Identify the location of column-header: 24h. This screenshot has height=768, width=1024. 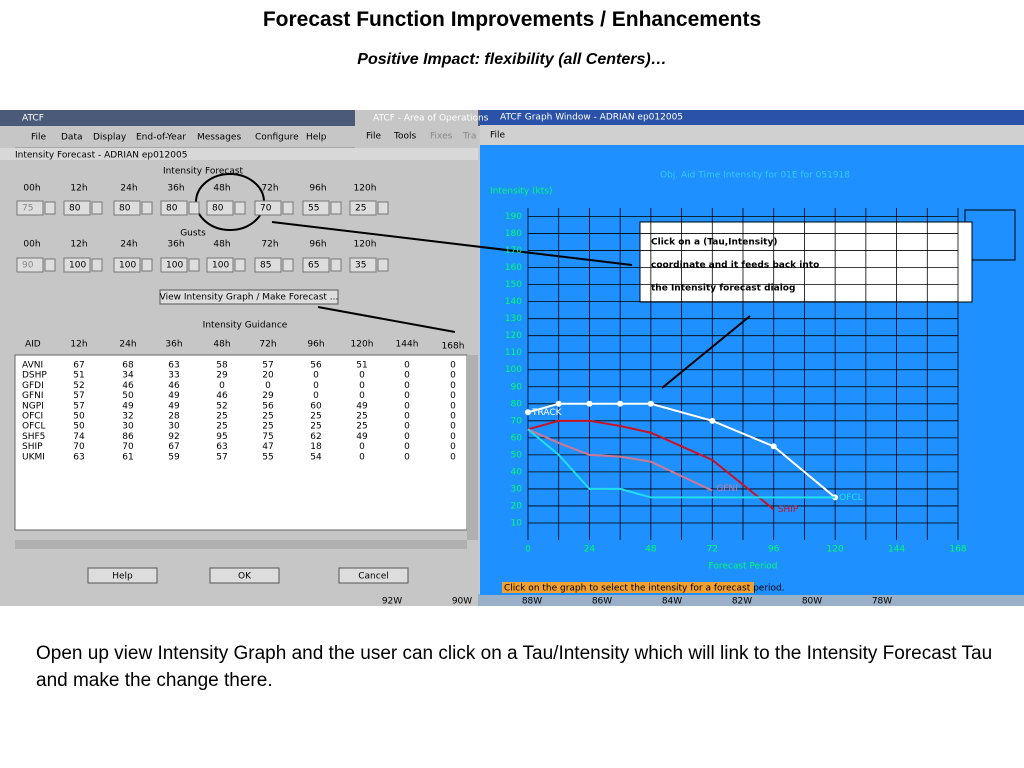
(127, 345).